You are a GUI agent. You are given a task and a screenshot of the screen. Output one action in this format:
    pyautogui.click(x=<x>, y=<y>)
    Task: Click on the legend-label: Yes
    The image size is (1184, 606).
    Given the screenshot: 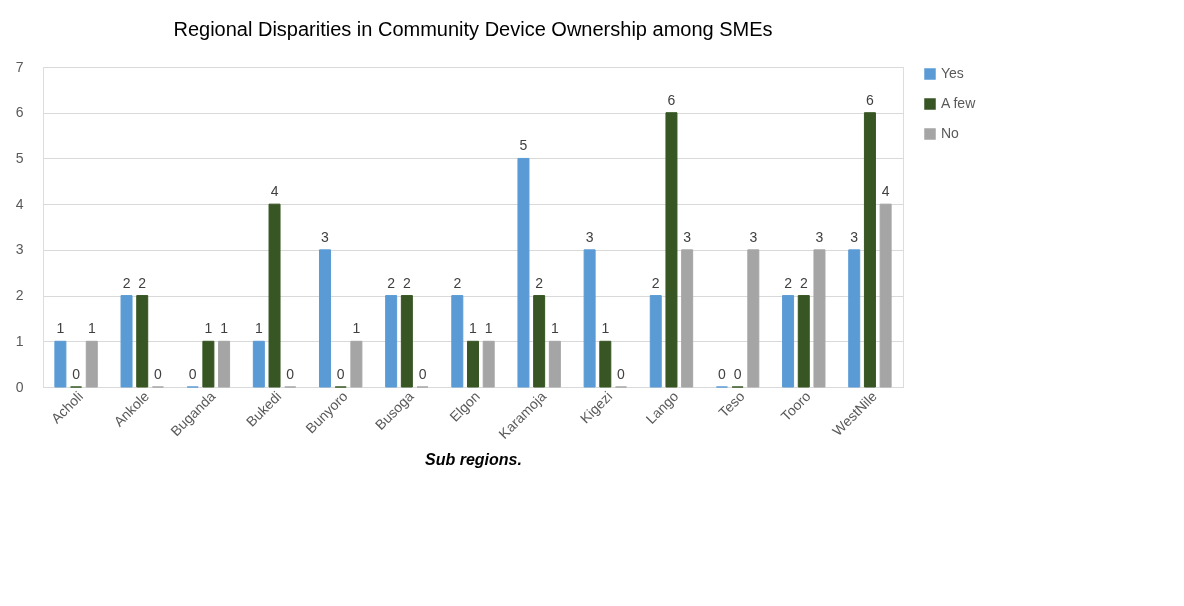 What is the action you would take?
    pyautogui.click(x=952, y=73)
    